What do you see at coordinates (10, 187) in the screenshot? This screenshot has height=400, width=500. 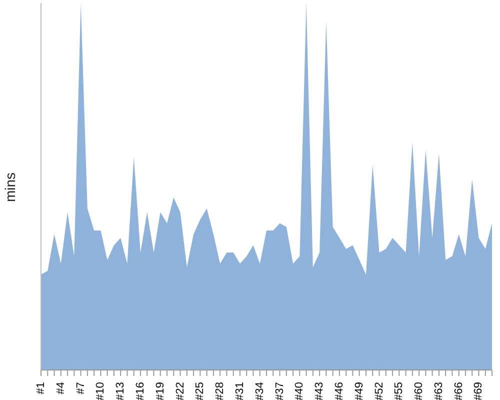 I see `y-axis-title: mins` at bounding box center [10, 187].